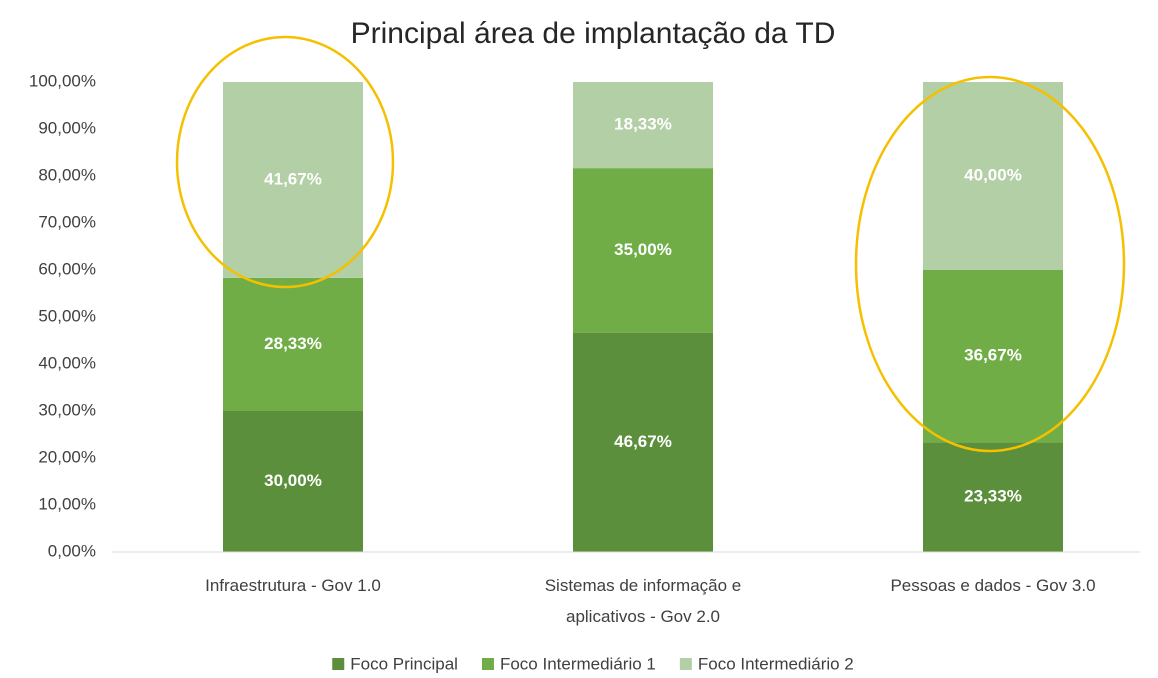 This screenshot has width=1158, height=678. I want to click on data-label: 28,33%, so click(293, 343).